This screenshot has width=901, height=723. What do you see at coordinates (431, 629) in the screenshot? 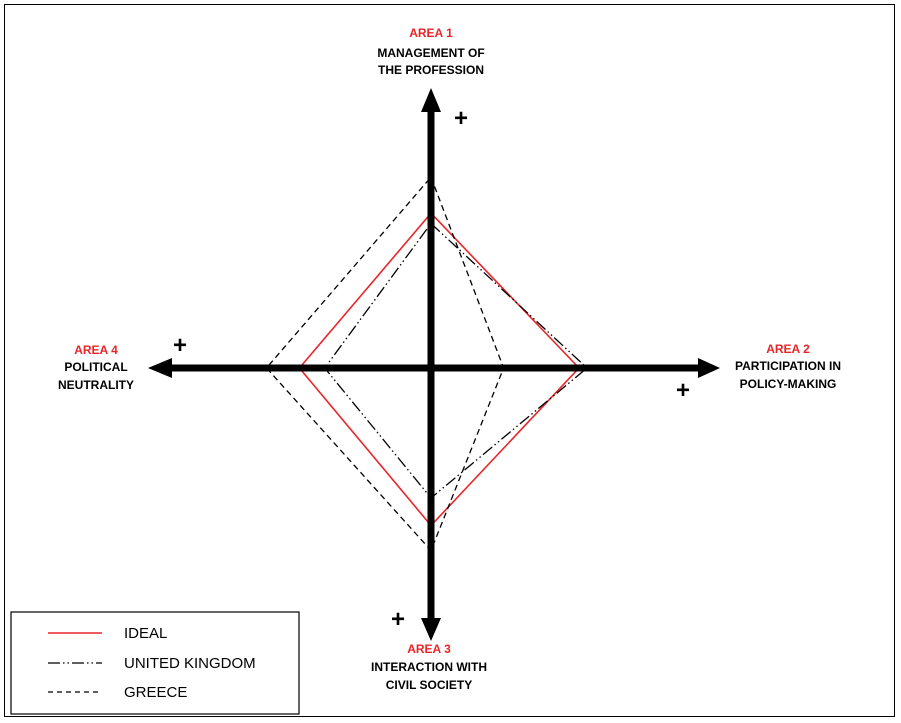
I see `arrow-area3-icon` at bounding box center [431, 629].